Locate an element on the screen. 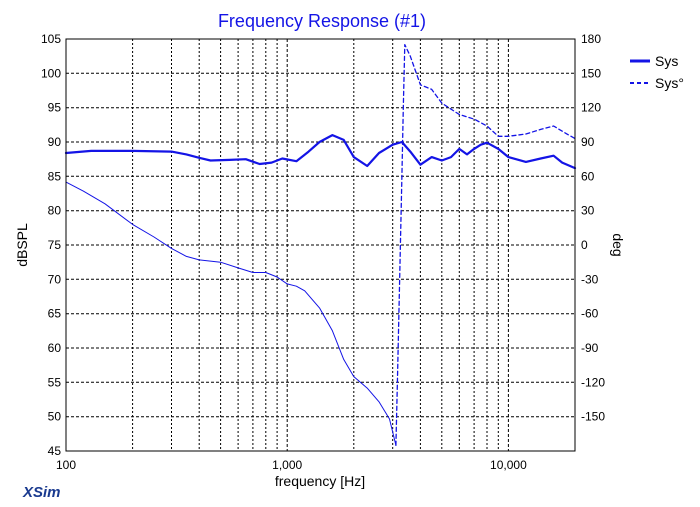 Image resolution: width=700 pixels, height=507 pixels. y2-tick-label: 150 is located at coordinates (591, 73).